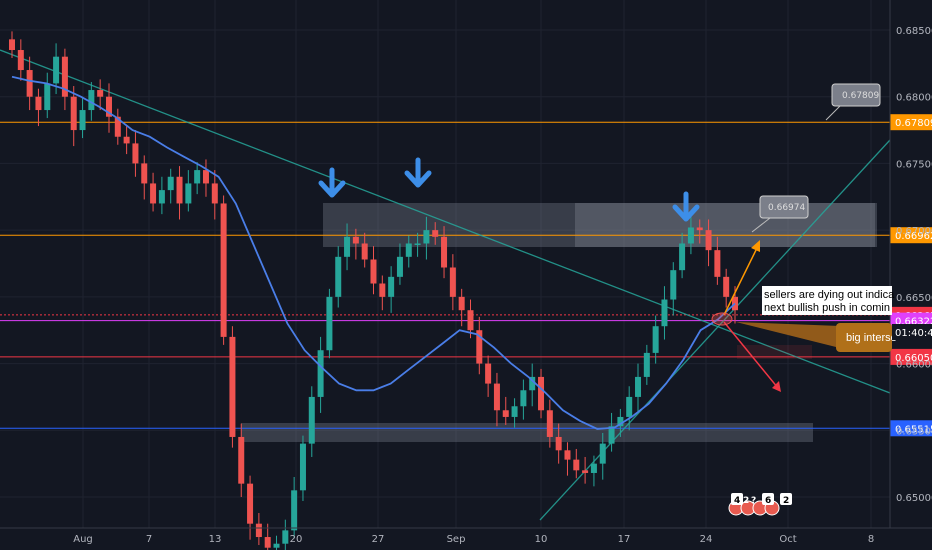 This screenshot has height=550, width=932. Describe the element at coordinates (787, 539) in the screenshot. I see `x-tick-label: Oct` at that location.